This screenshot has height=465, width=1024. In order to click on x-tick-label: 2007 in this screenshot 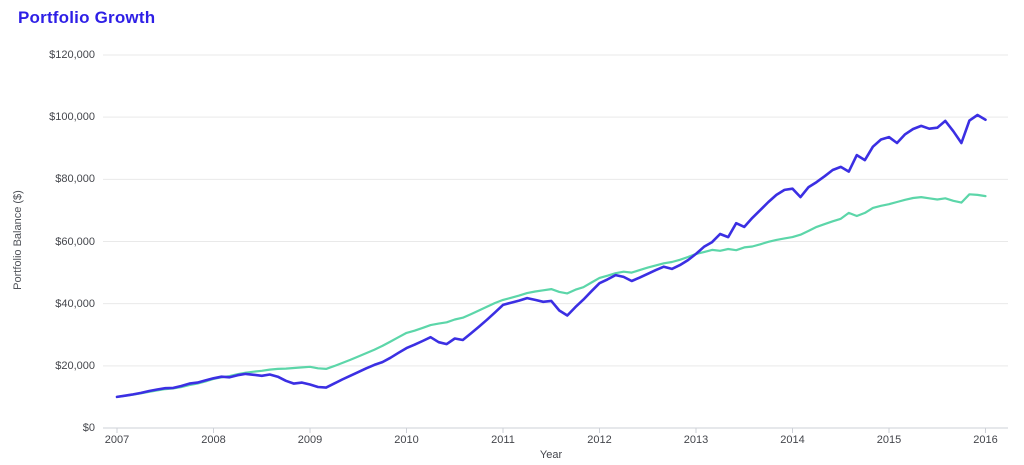, I will do `click(117, 440)`.